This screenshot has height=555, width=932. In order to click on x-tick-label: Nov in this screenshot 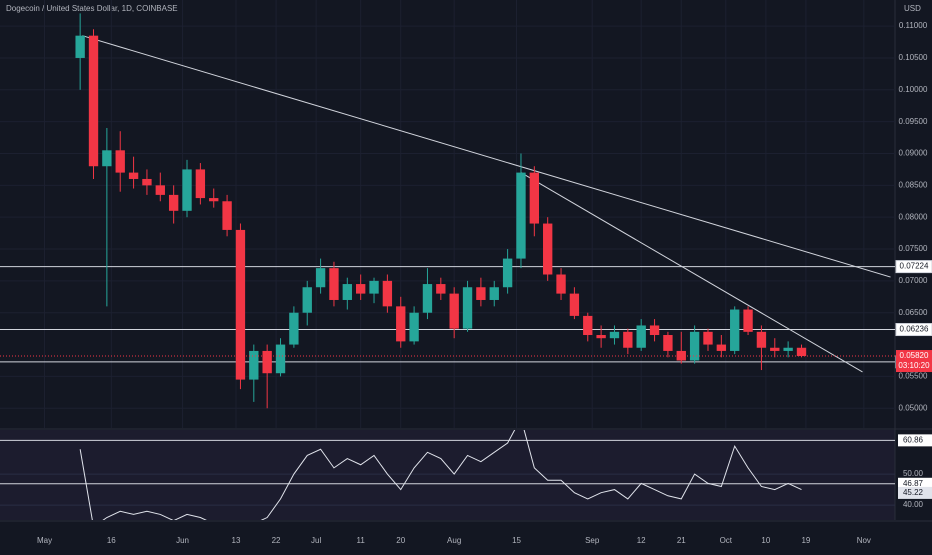, I will do `click(864, 540)`.